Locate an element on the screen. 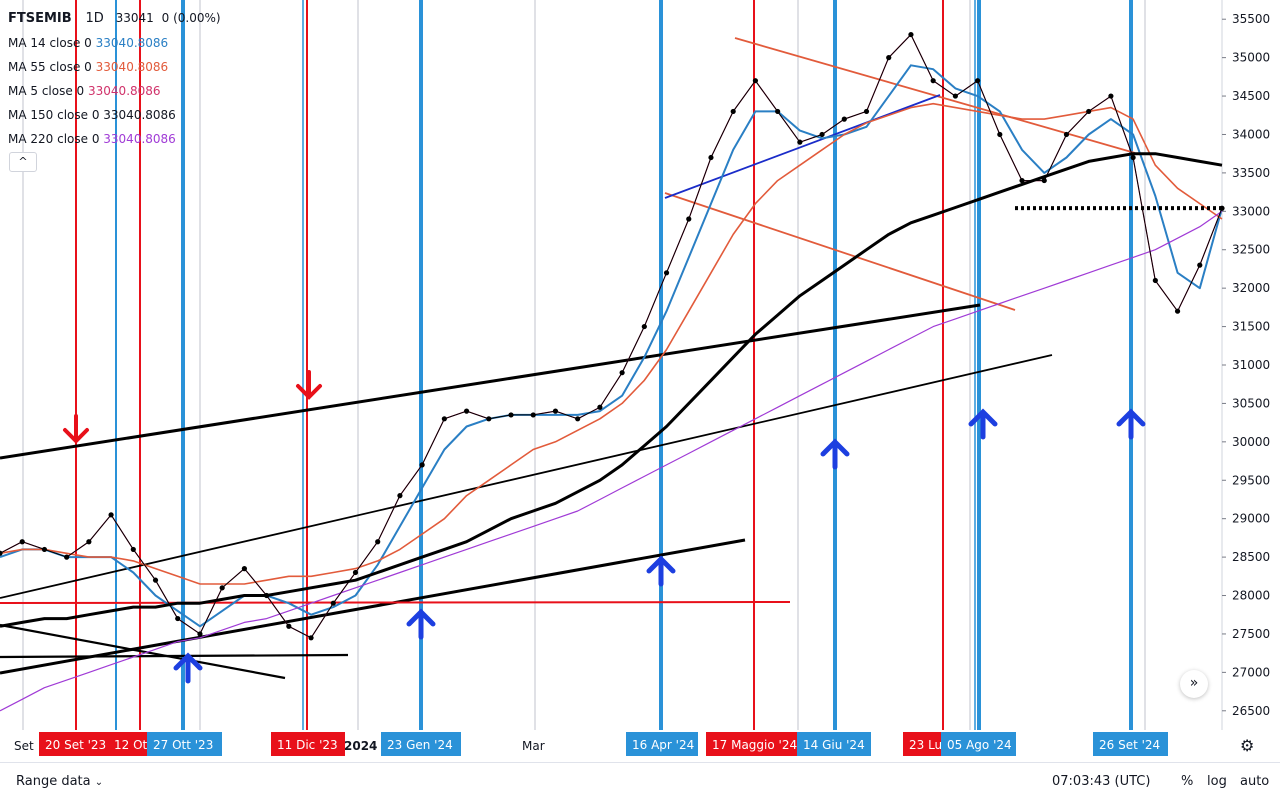 Image resolution: width=1280 pixels, height=801 pixels. scroll-to-realtime-button: » is located at coordinates (1194, 684).